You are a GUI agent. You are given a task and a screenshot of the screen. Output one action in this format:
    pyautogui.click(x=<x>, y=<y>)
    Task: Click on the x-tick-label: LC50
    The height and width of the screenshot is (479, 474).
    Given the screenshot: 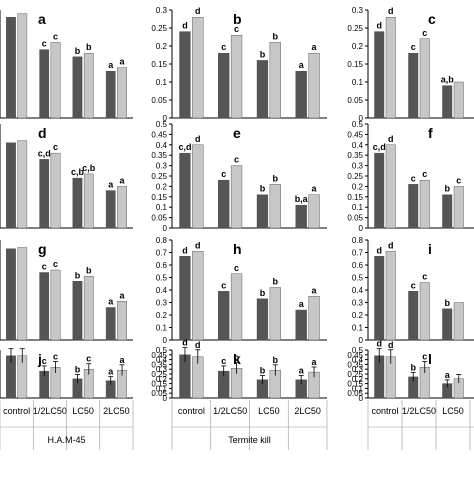 What is the action you would take?
    pyautogui.click(x=83, y=411)
    